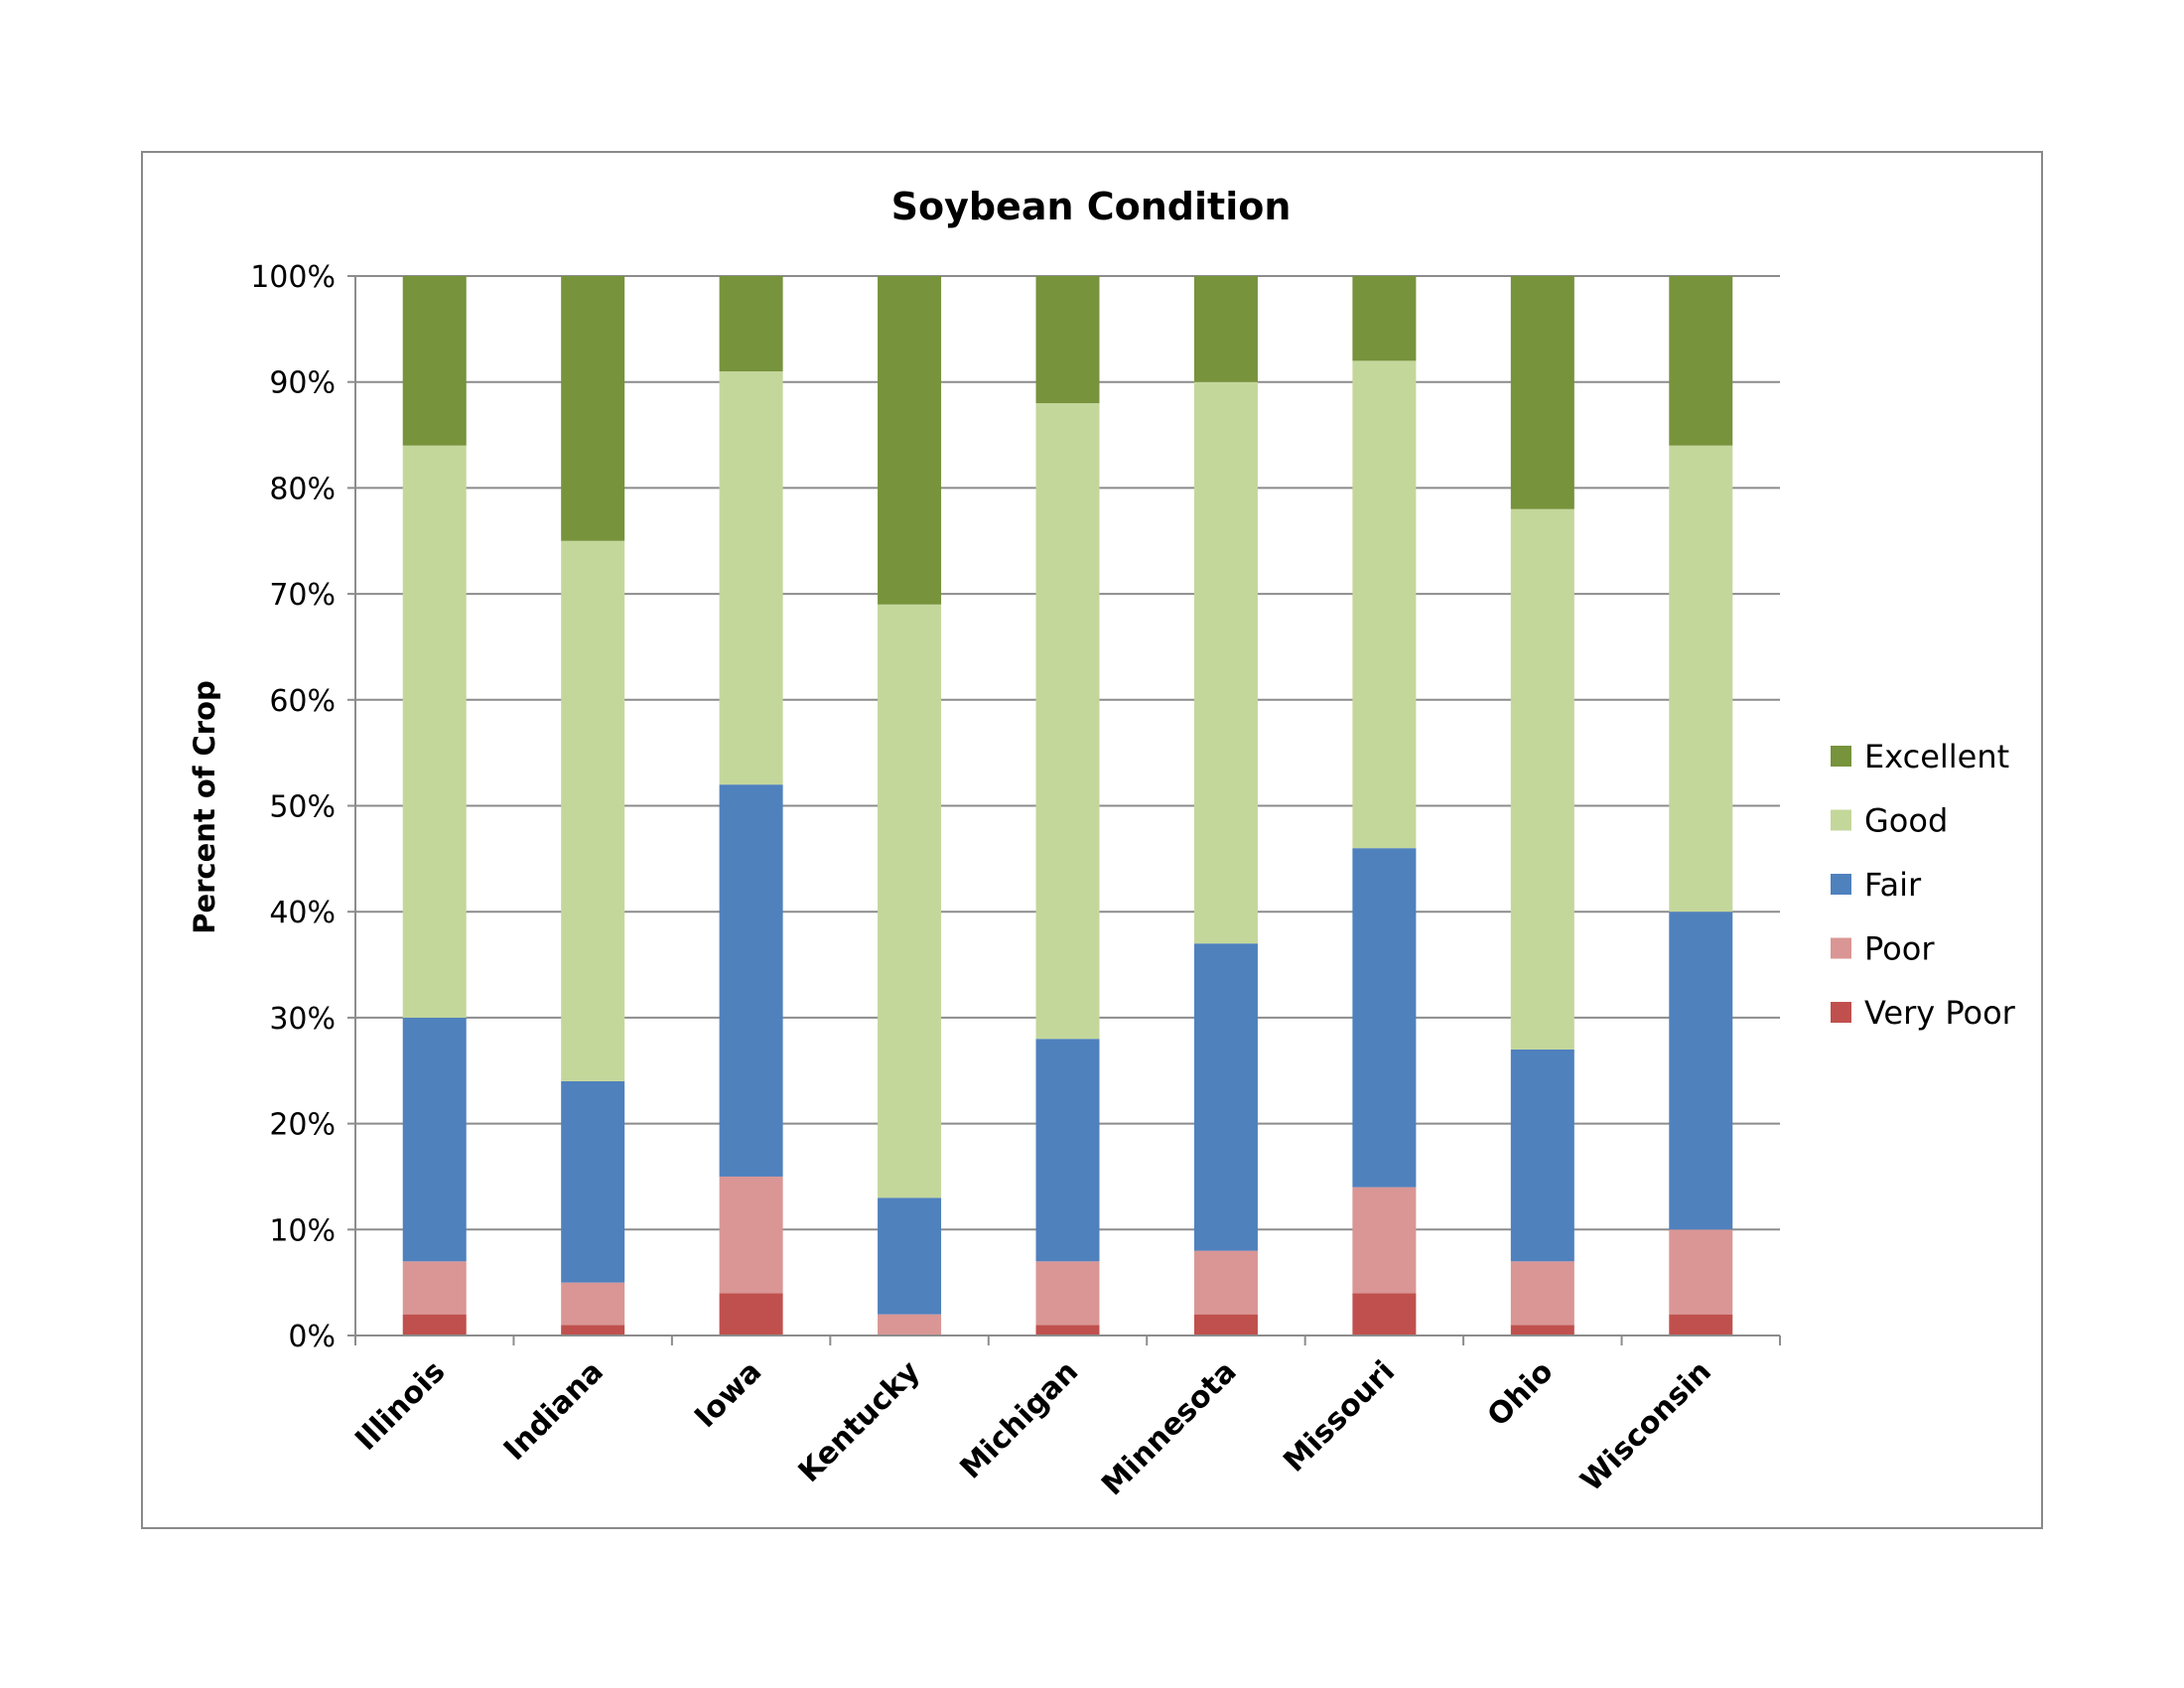  Describe the element at coordinates (302, 913) in the screenshot. I see `y-tick-label: 40%` at that location.